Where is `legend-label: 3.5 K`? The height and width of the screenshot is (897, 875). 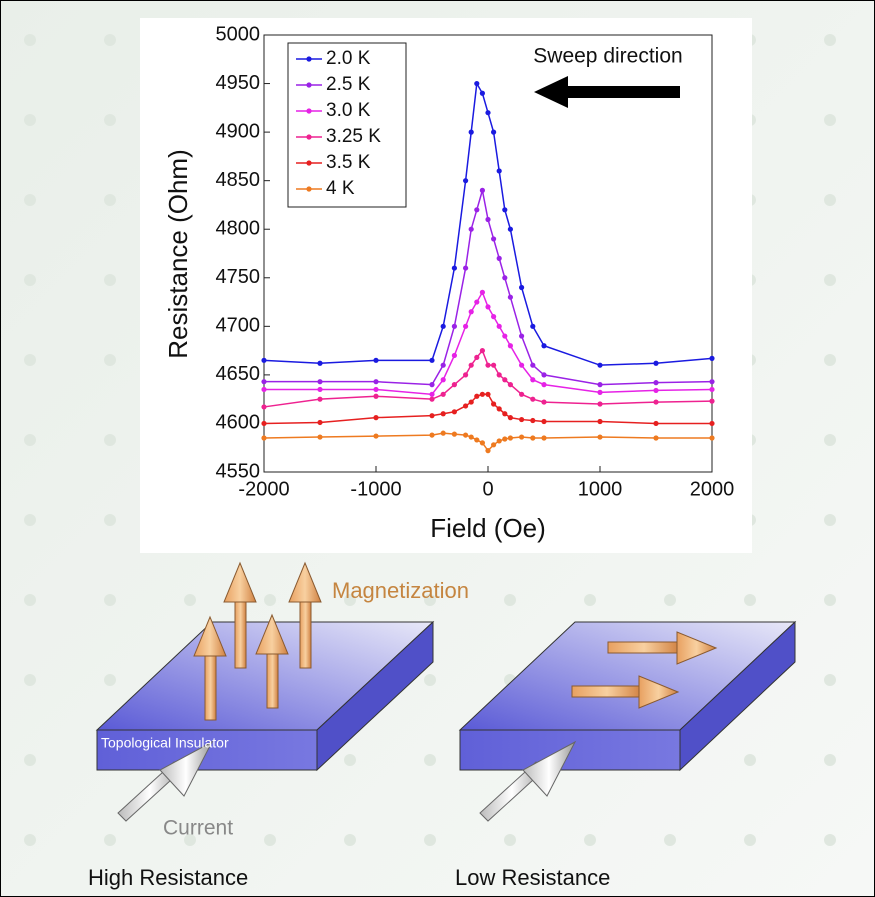 legend-label: 3.5 K is located at coordinates (348, 162).